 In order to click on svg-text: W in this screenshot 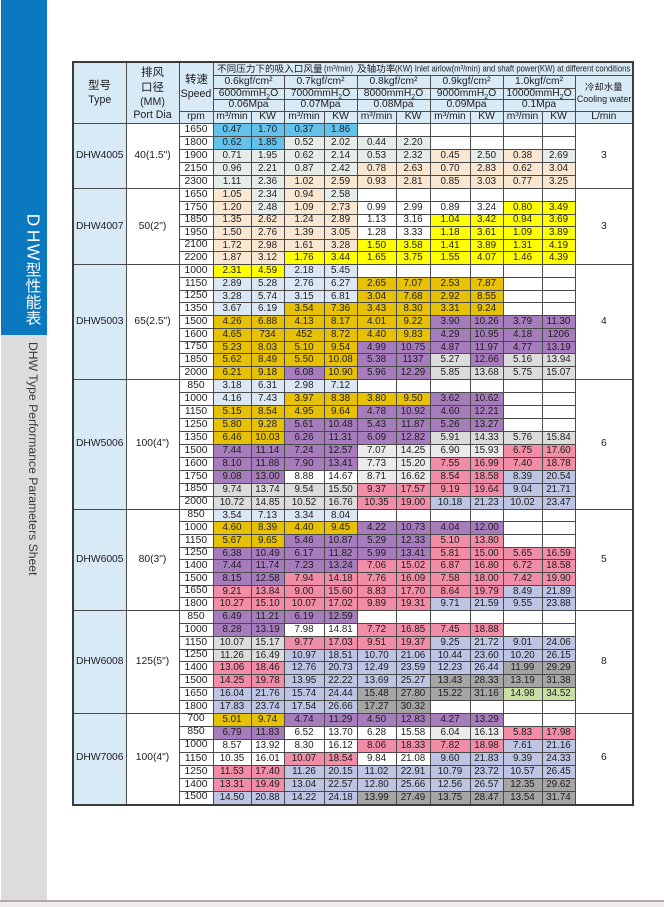, I will do `click(34, 252)`.